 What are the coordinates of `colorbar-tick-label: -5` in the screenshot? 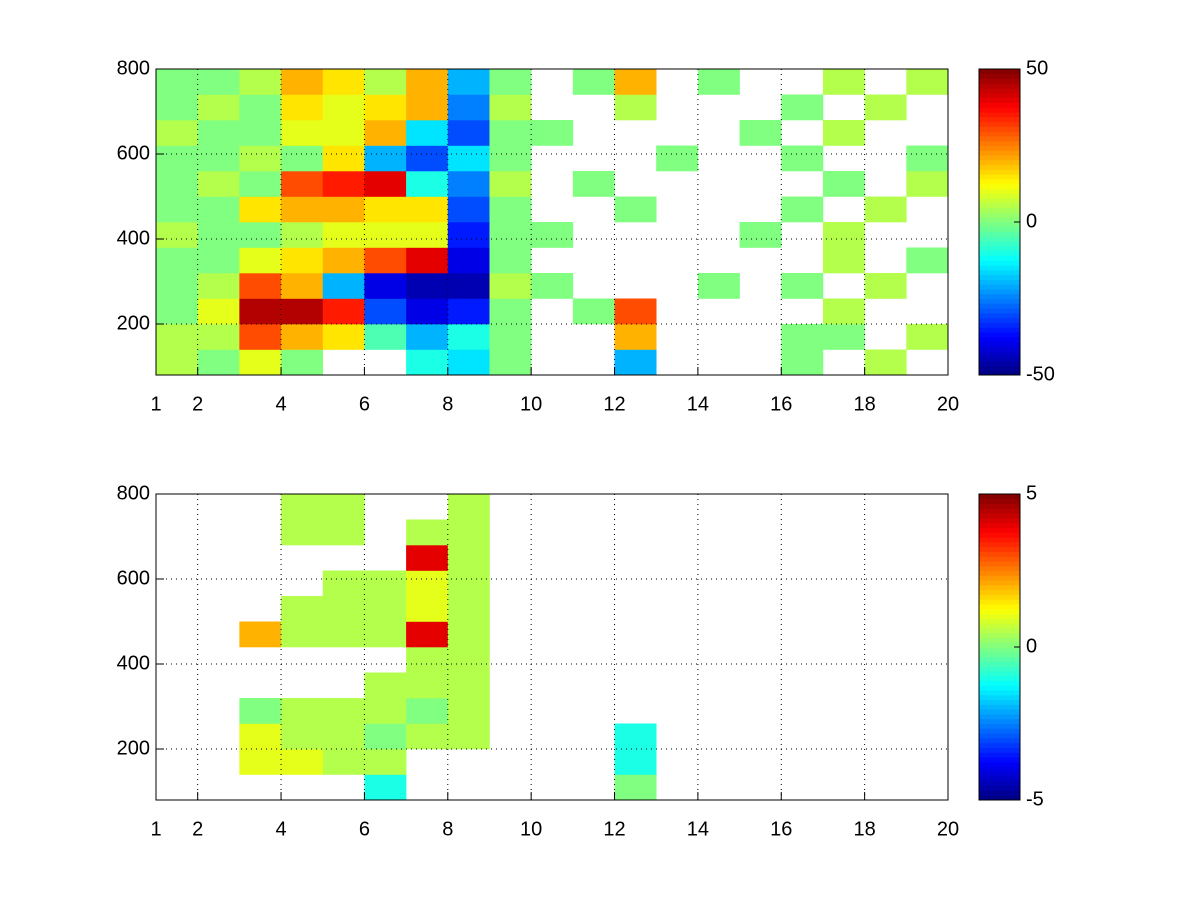 It's located at (1035, 799).